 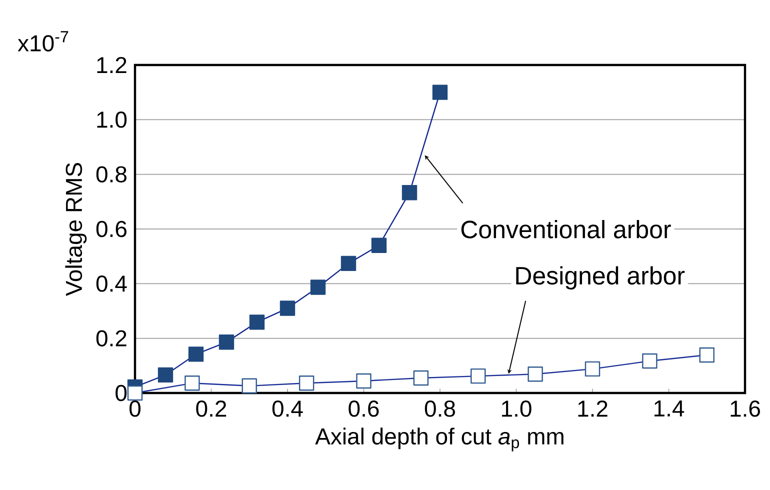 I want to click on x-tick-label: 0.8, so click(x=439, y=408).